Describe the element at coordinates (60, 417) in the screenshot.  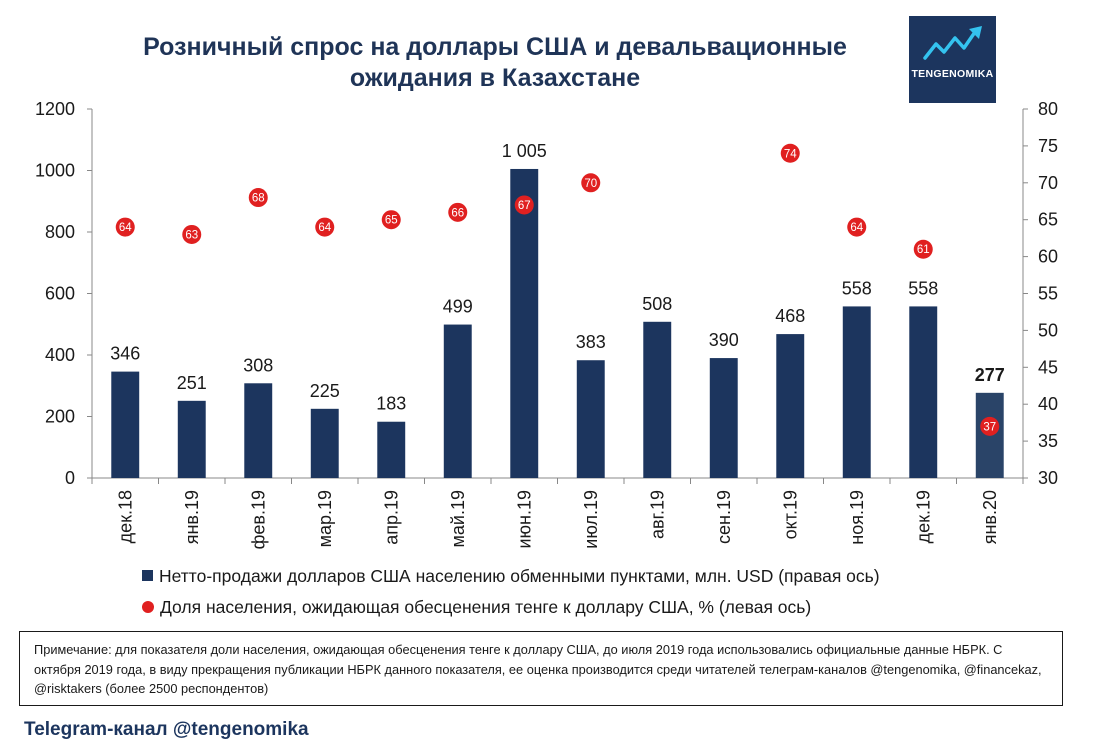
I see `left-tick-label: 200` at that location.